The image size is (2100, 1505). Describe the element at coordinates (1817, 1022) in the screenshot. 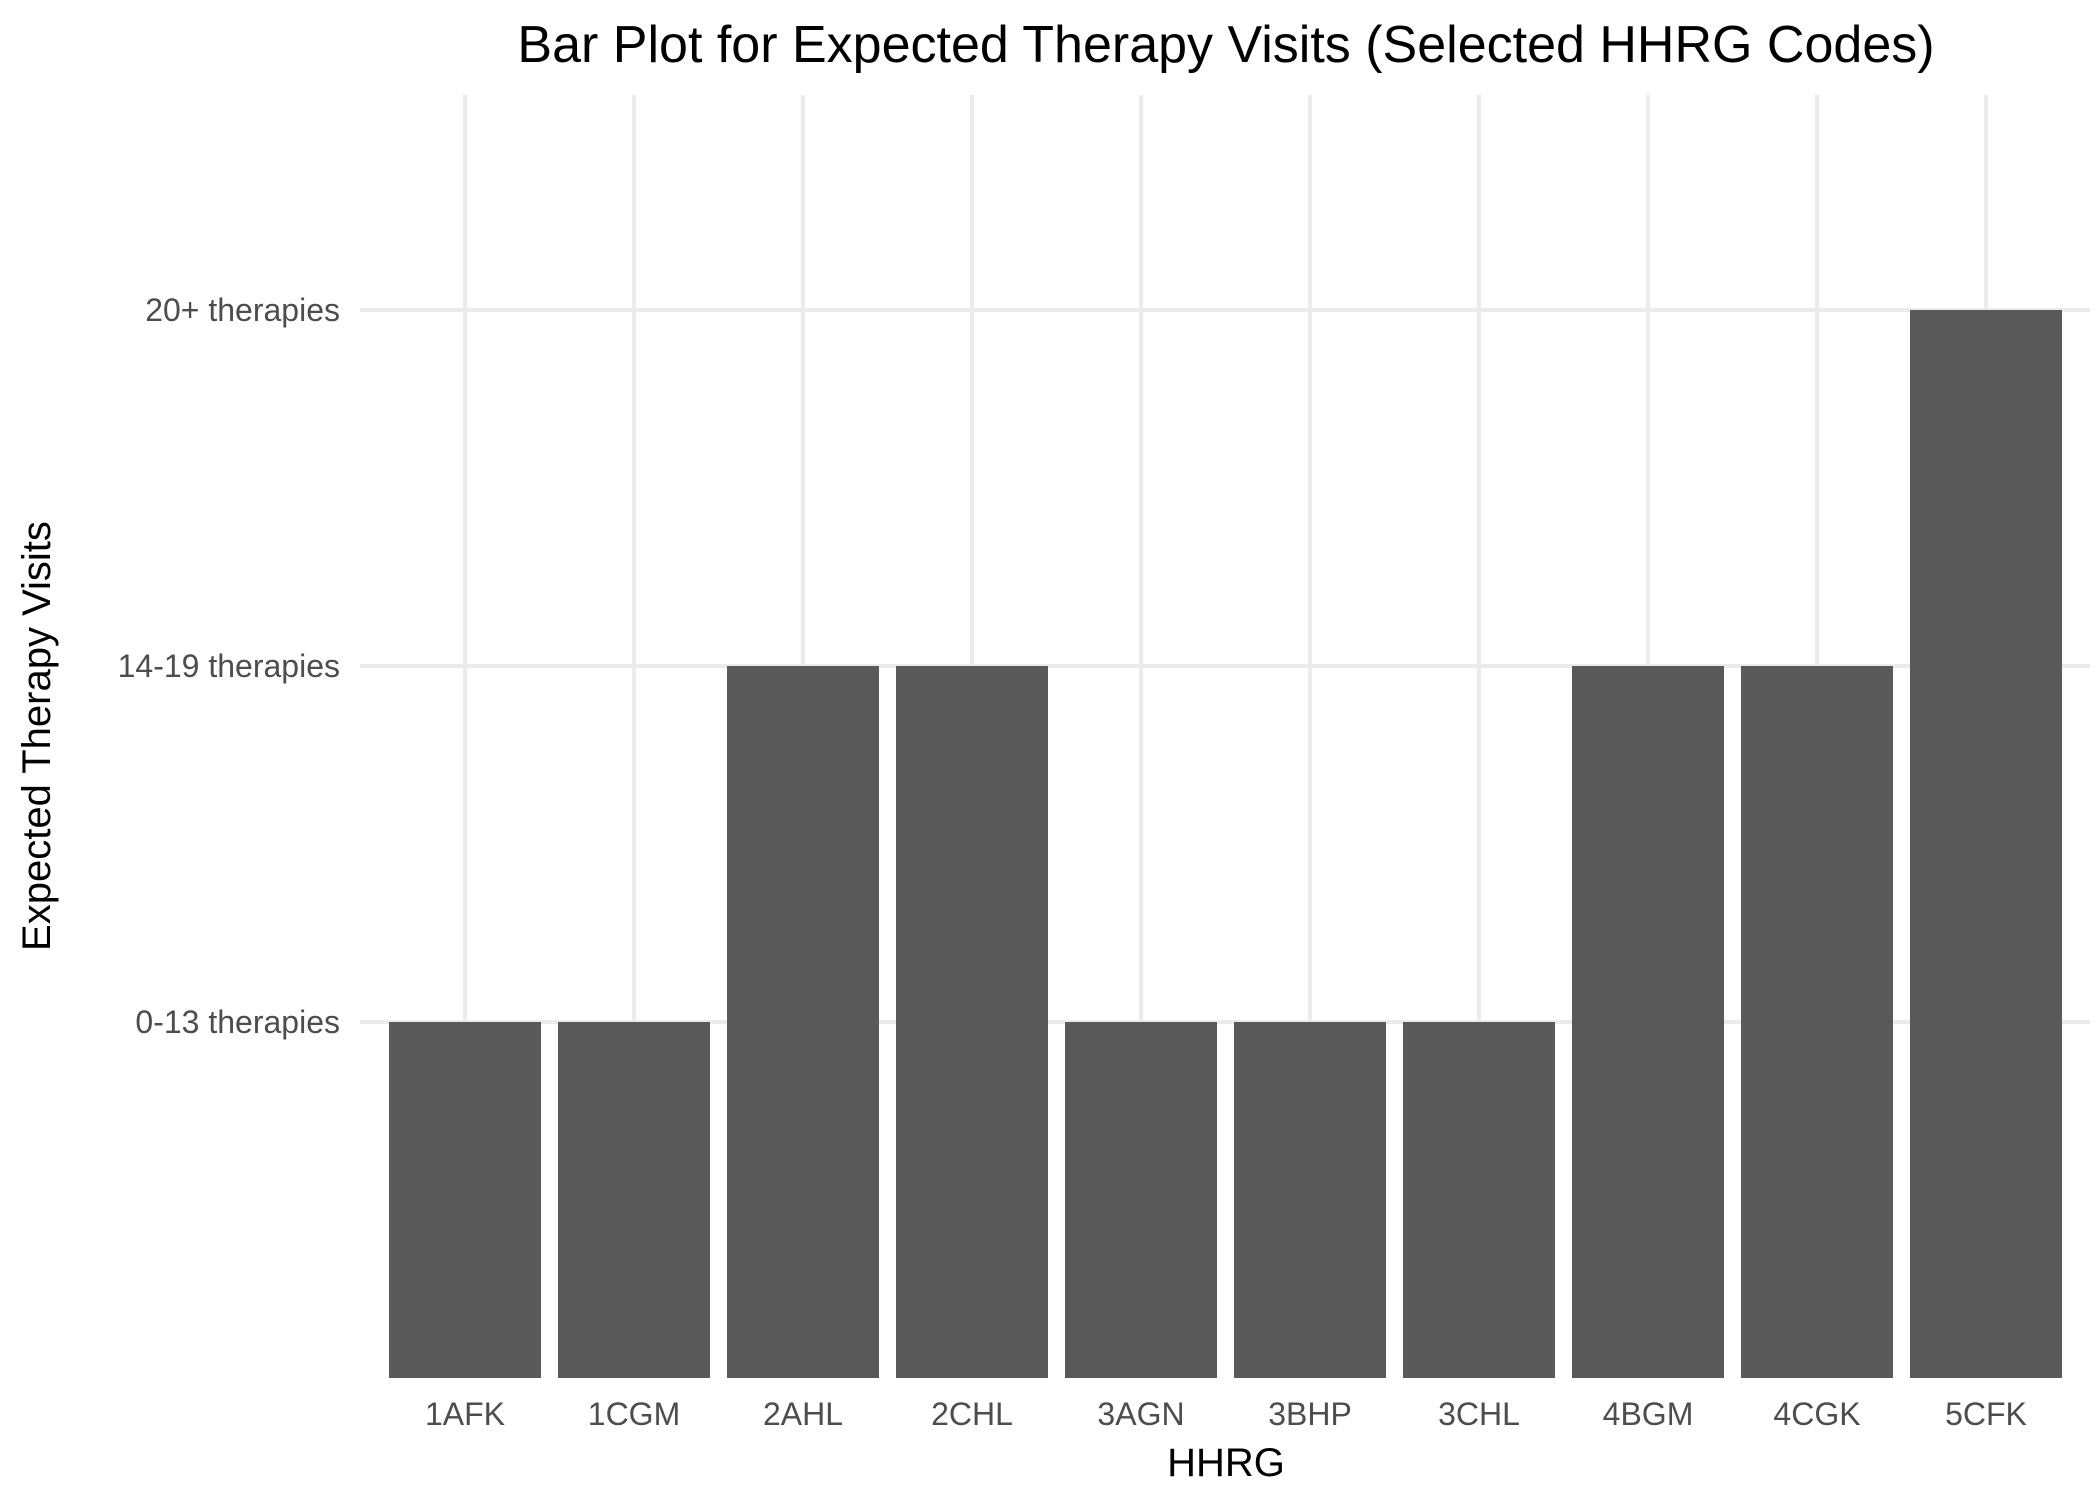

I see `bar-4cgk` at that location.